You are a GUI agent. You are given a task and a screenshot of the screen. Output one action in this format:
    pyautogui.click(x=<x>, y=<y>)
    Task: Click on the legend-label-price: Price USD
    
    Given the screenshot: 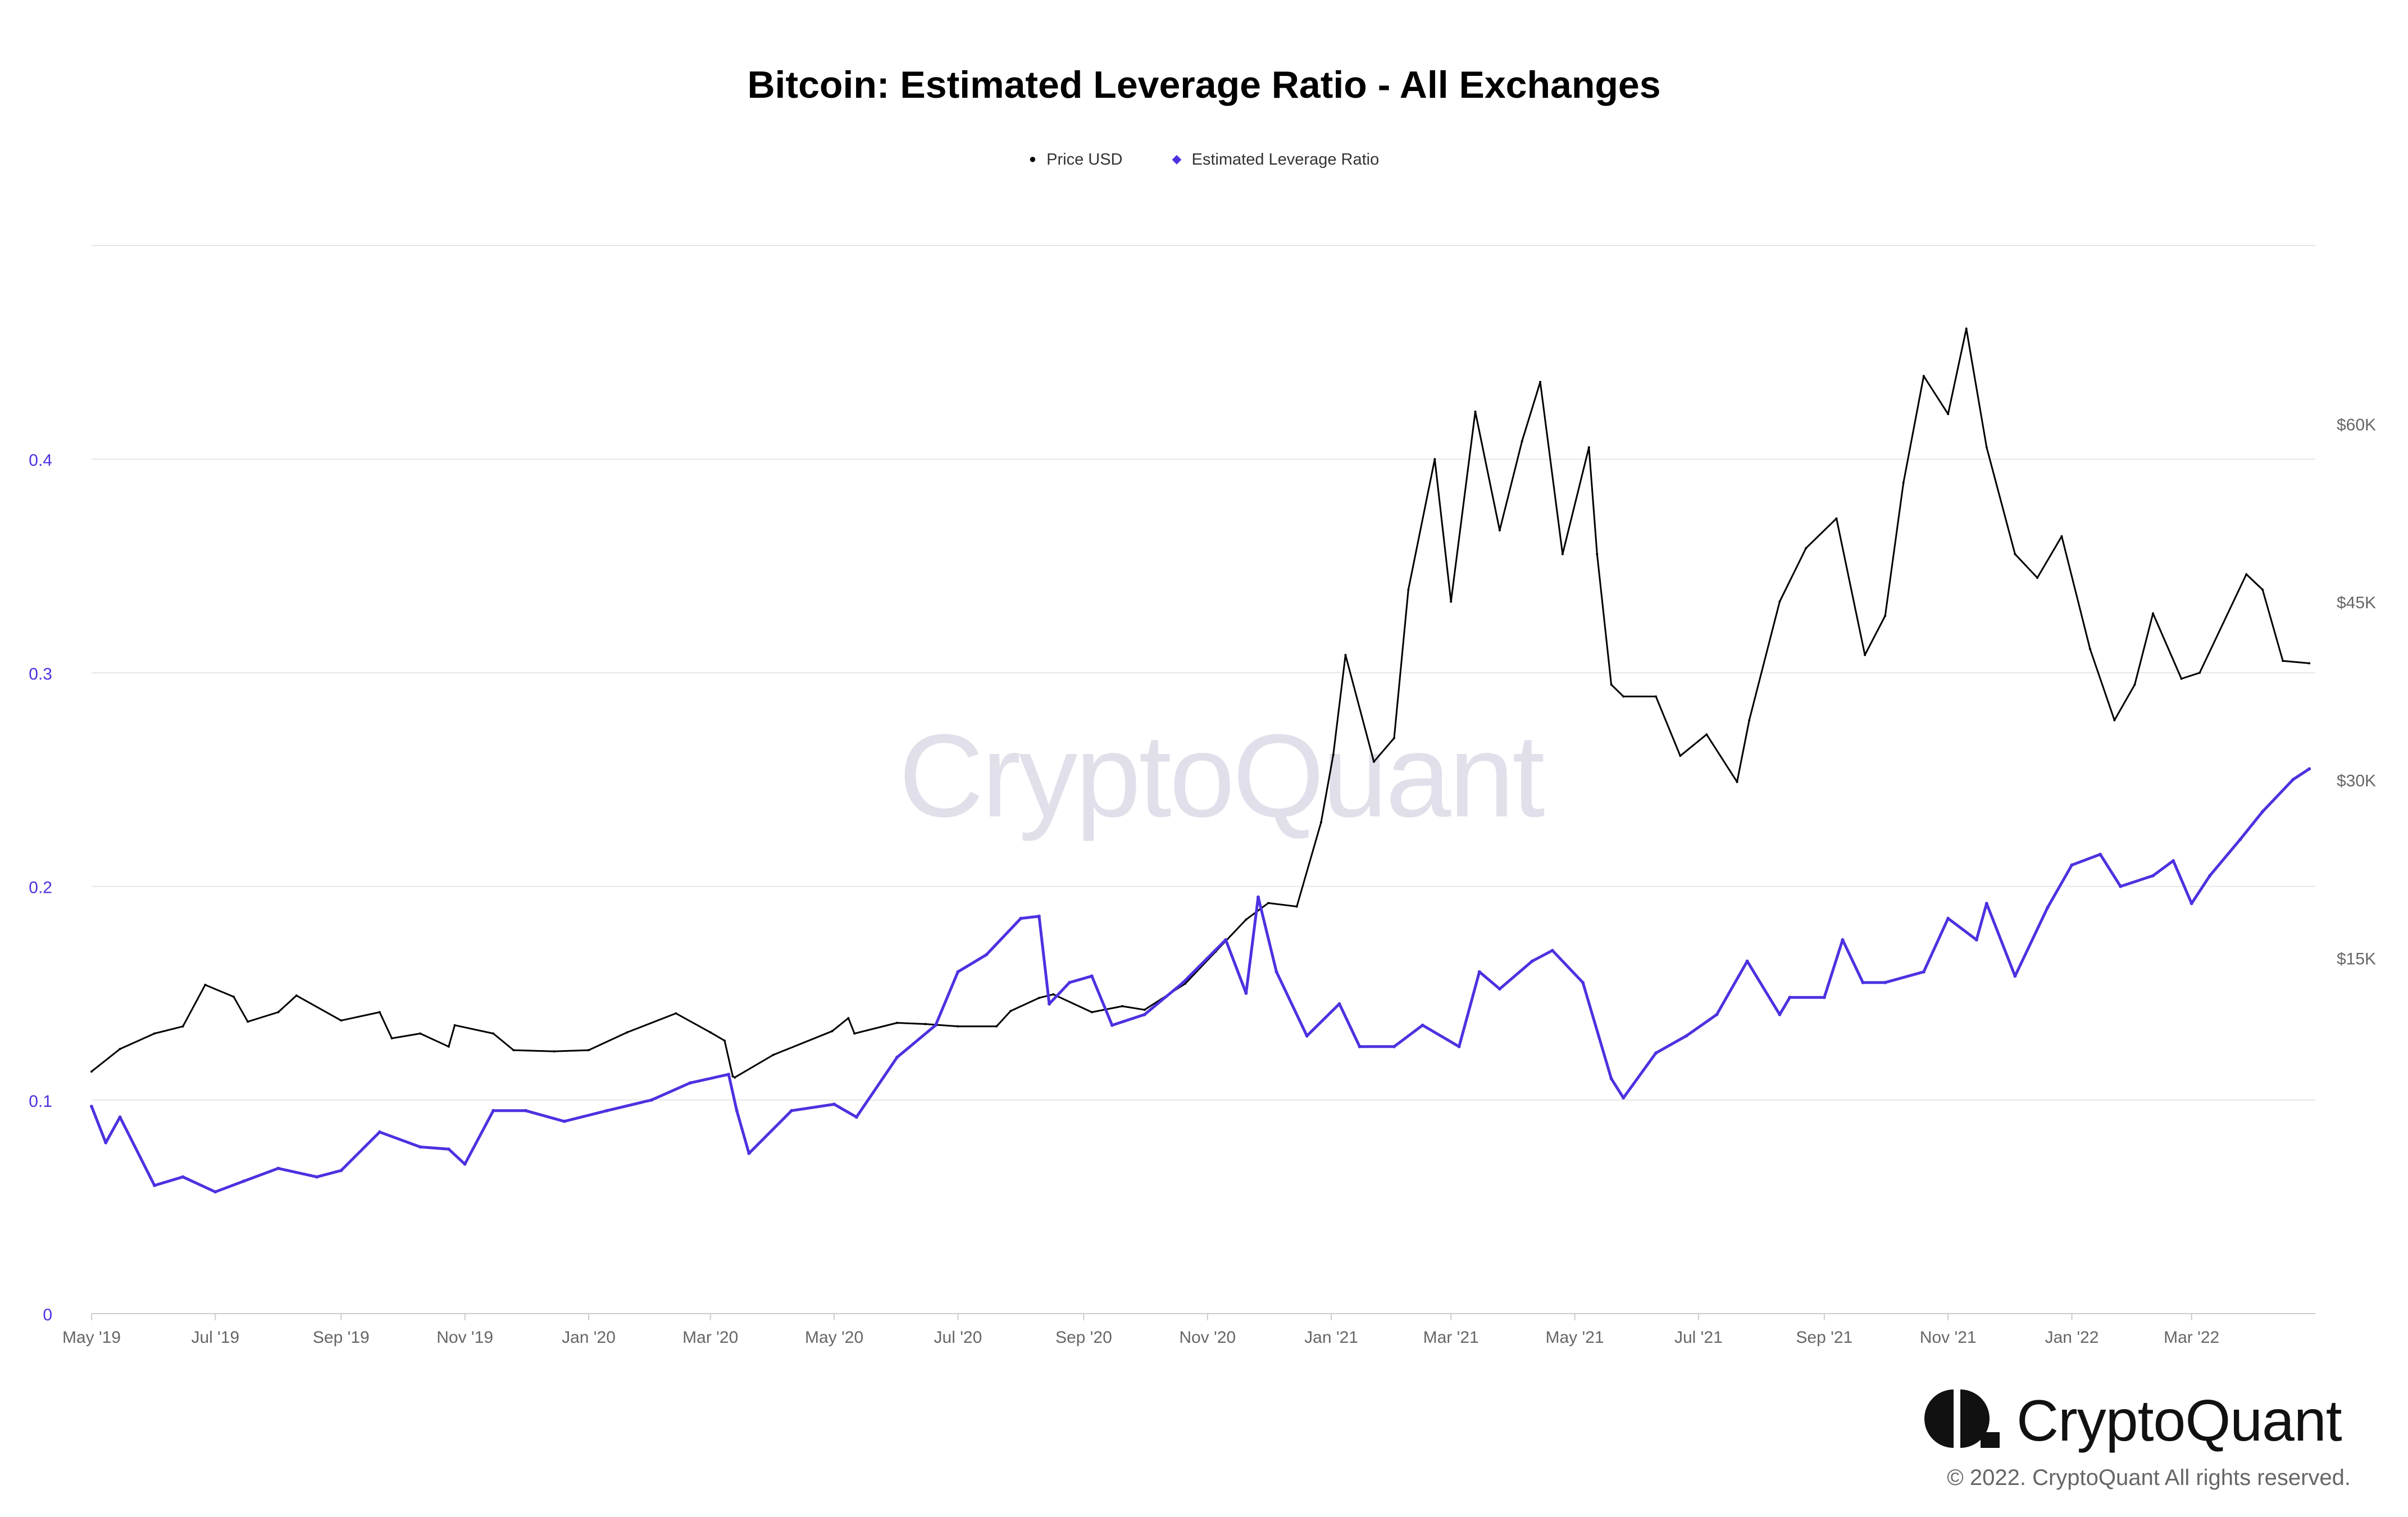 What is the action you would take?
    pyautogui.click(x=1084, y=160)
    